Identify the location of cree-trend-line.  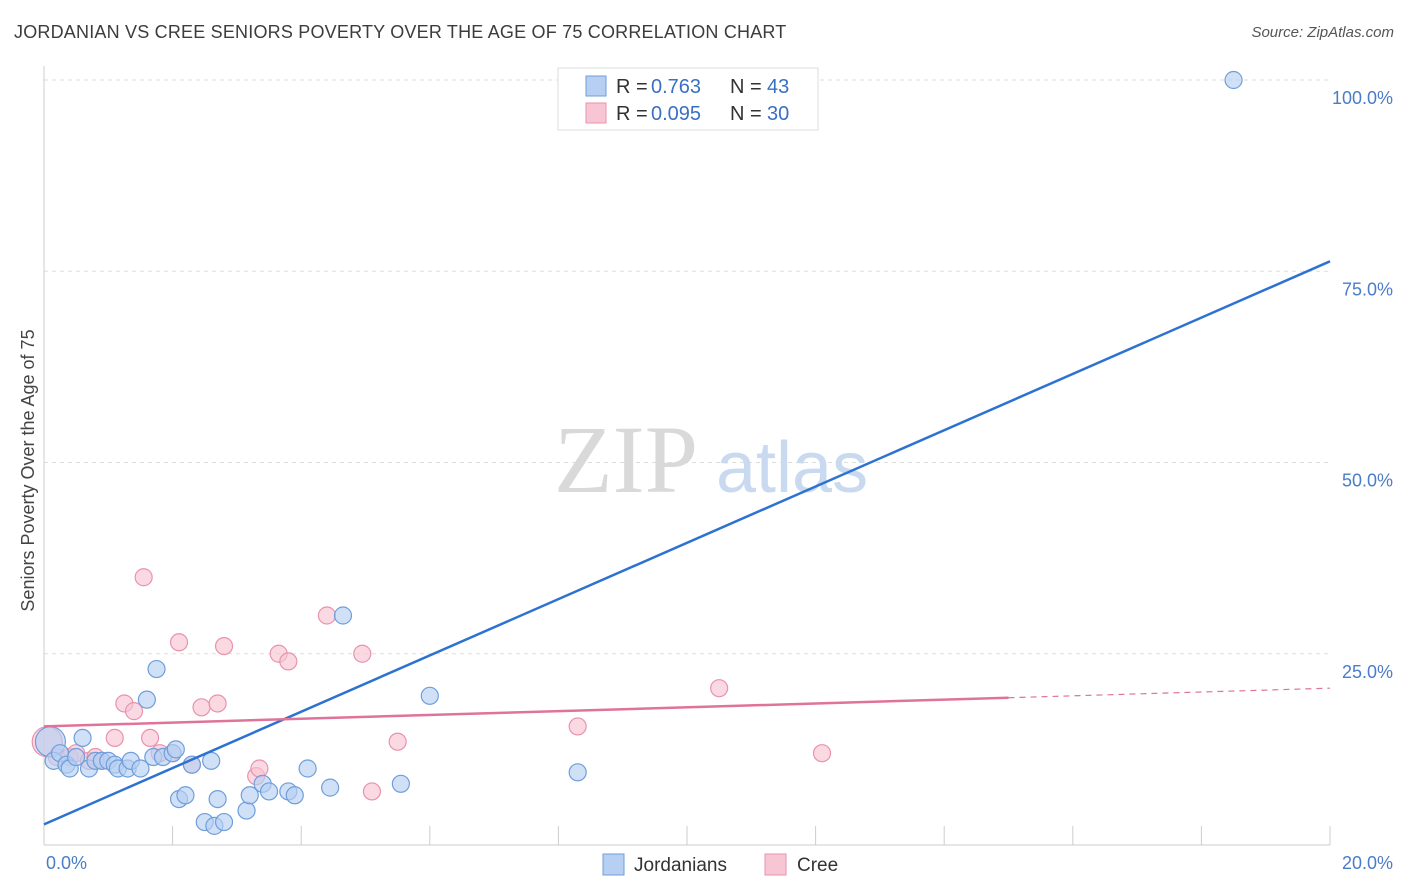
(526, 712).